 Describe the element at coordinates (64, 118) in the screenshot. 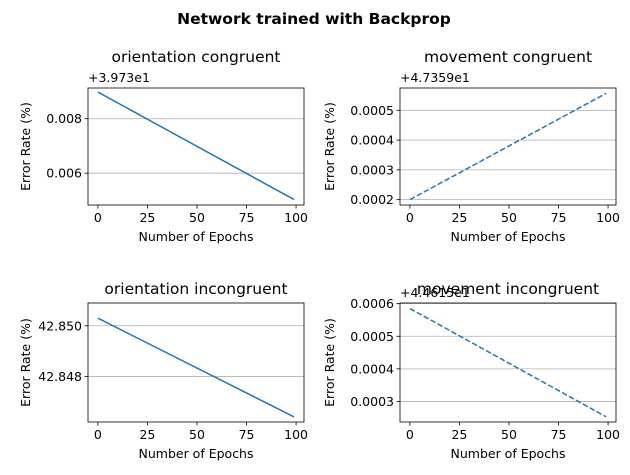

I see `y-tick-label: 0.008` at that location.